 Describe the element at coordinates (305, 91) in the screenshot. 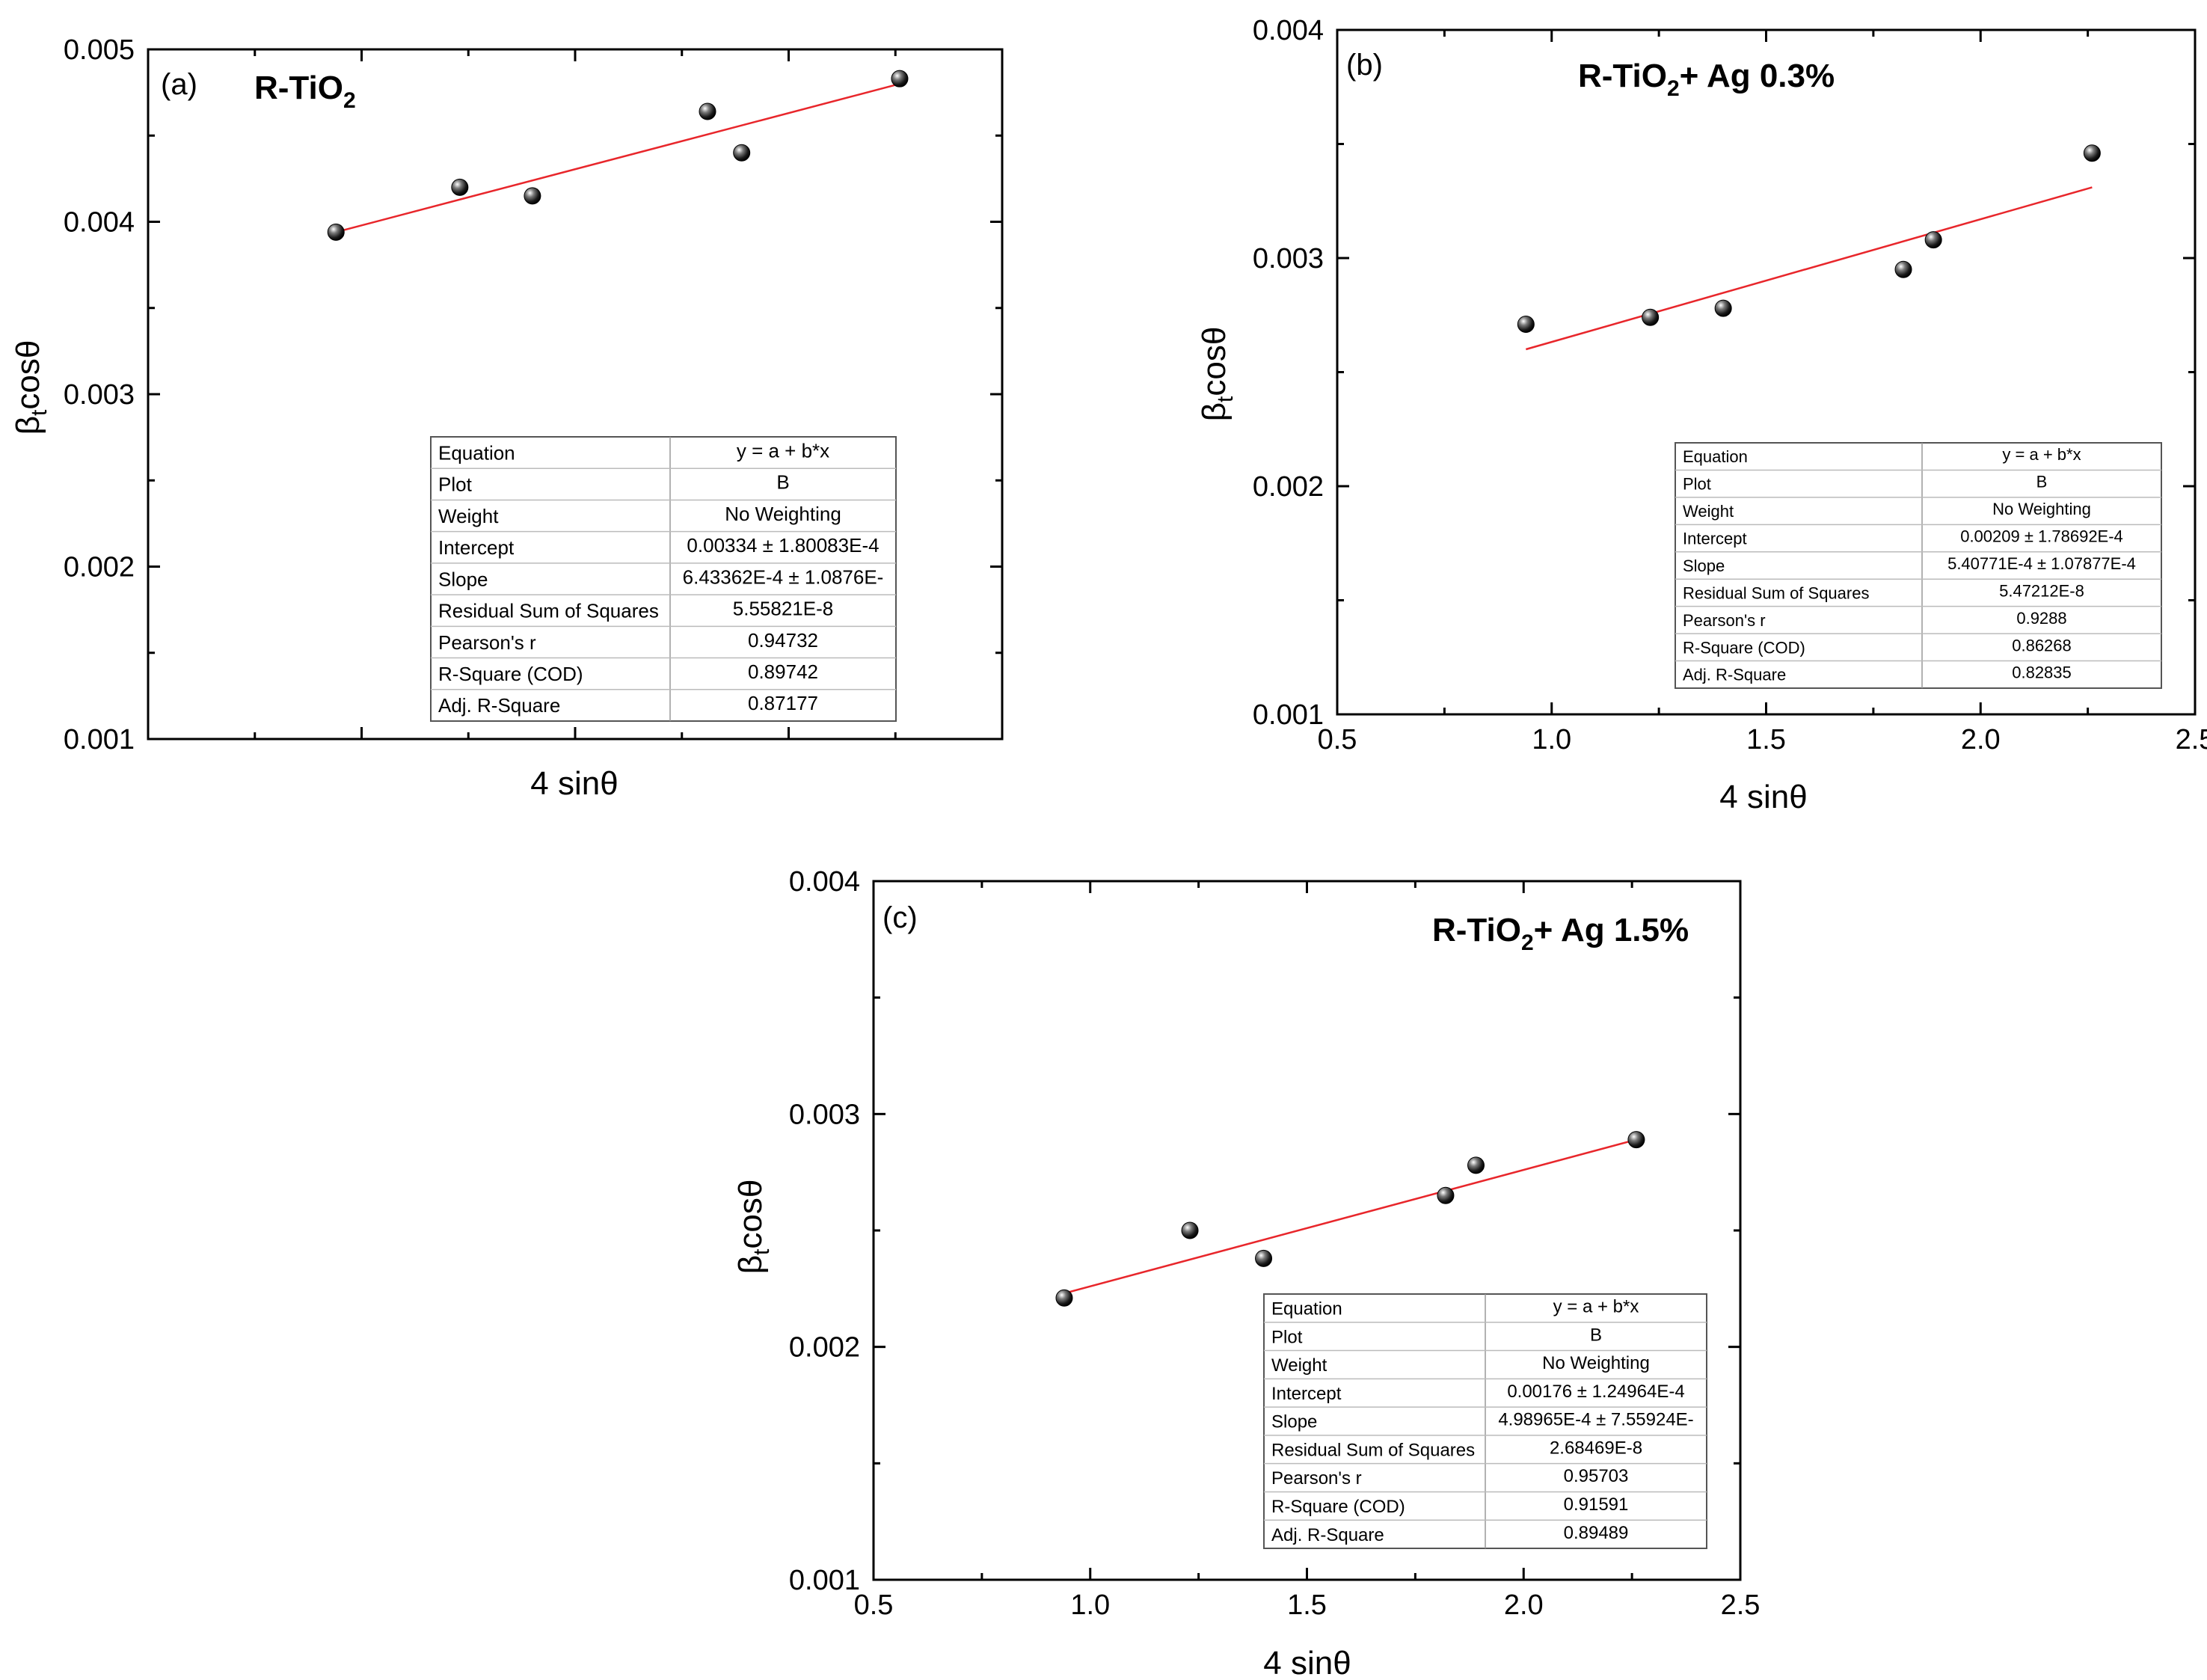

I see `panel-title: R-TiO2` at that location.